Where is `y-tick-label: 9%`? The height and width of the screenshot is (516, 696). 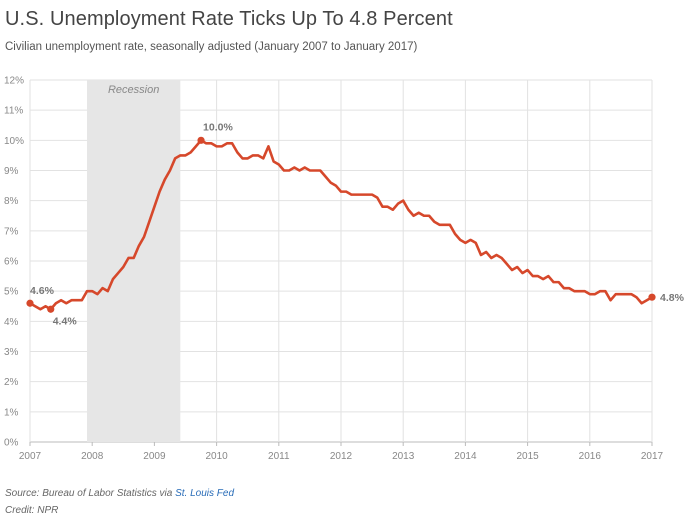 y-tick-label: 9% is located at coordinates (11, 171).